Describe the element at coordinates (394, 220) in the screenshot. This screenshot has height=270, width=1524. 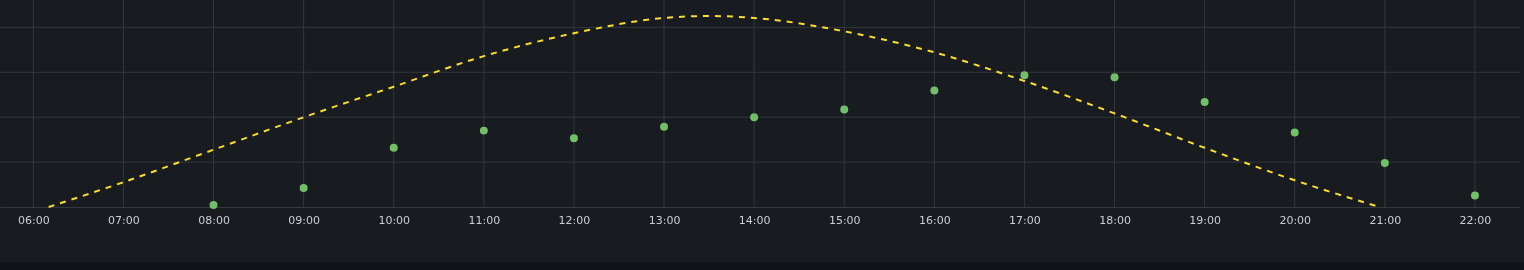
I see `x-tick-label: 10:00` at that location.